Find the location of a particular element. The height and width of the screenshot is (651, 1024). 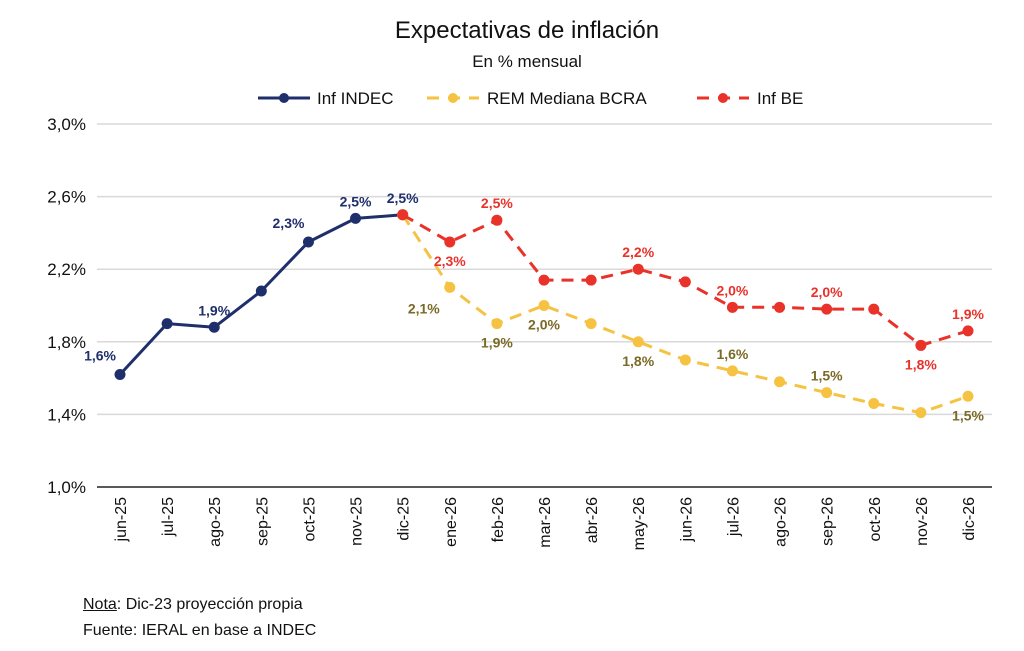

legend-label: REM Mediana BCRA is located at coordinates (567, 98).